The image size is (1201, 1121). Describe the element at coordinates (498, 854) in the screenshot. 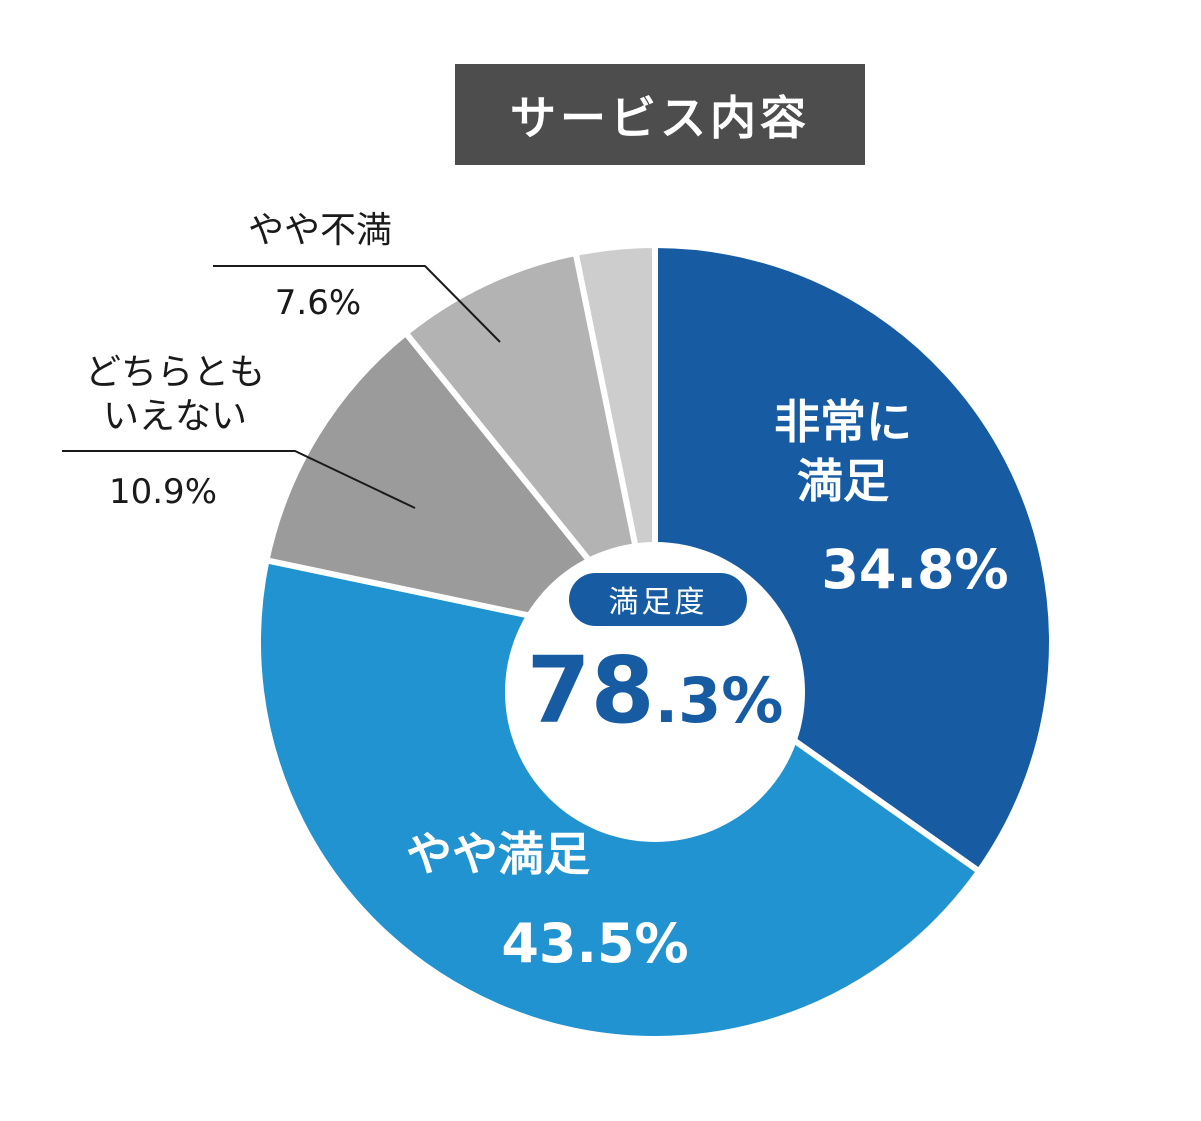

I see `slice-label-line: やや満足` at that location.